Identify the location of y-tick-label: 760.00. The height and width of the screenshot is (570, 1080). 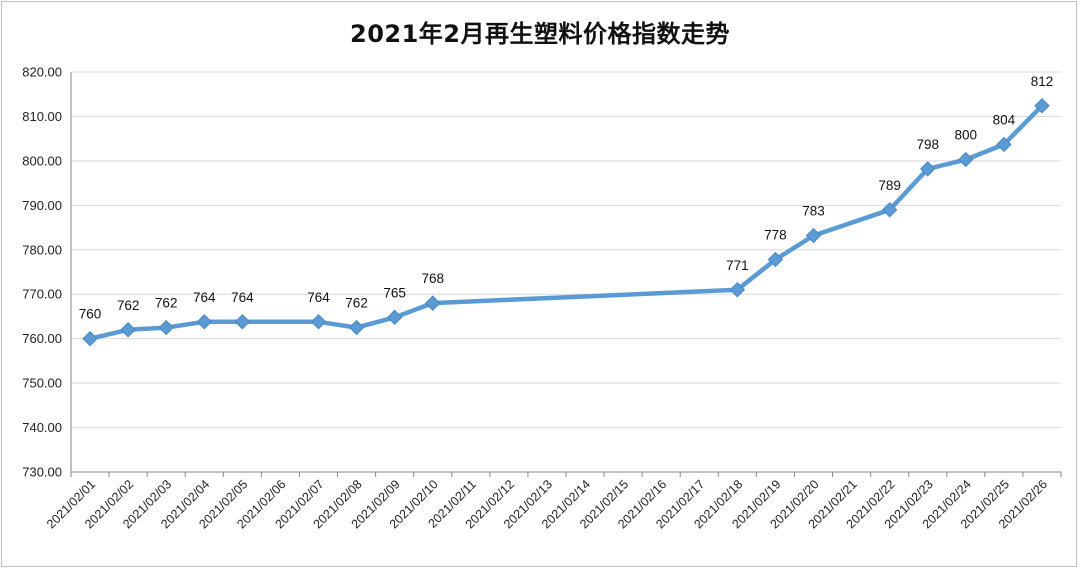
(42, 338).